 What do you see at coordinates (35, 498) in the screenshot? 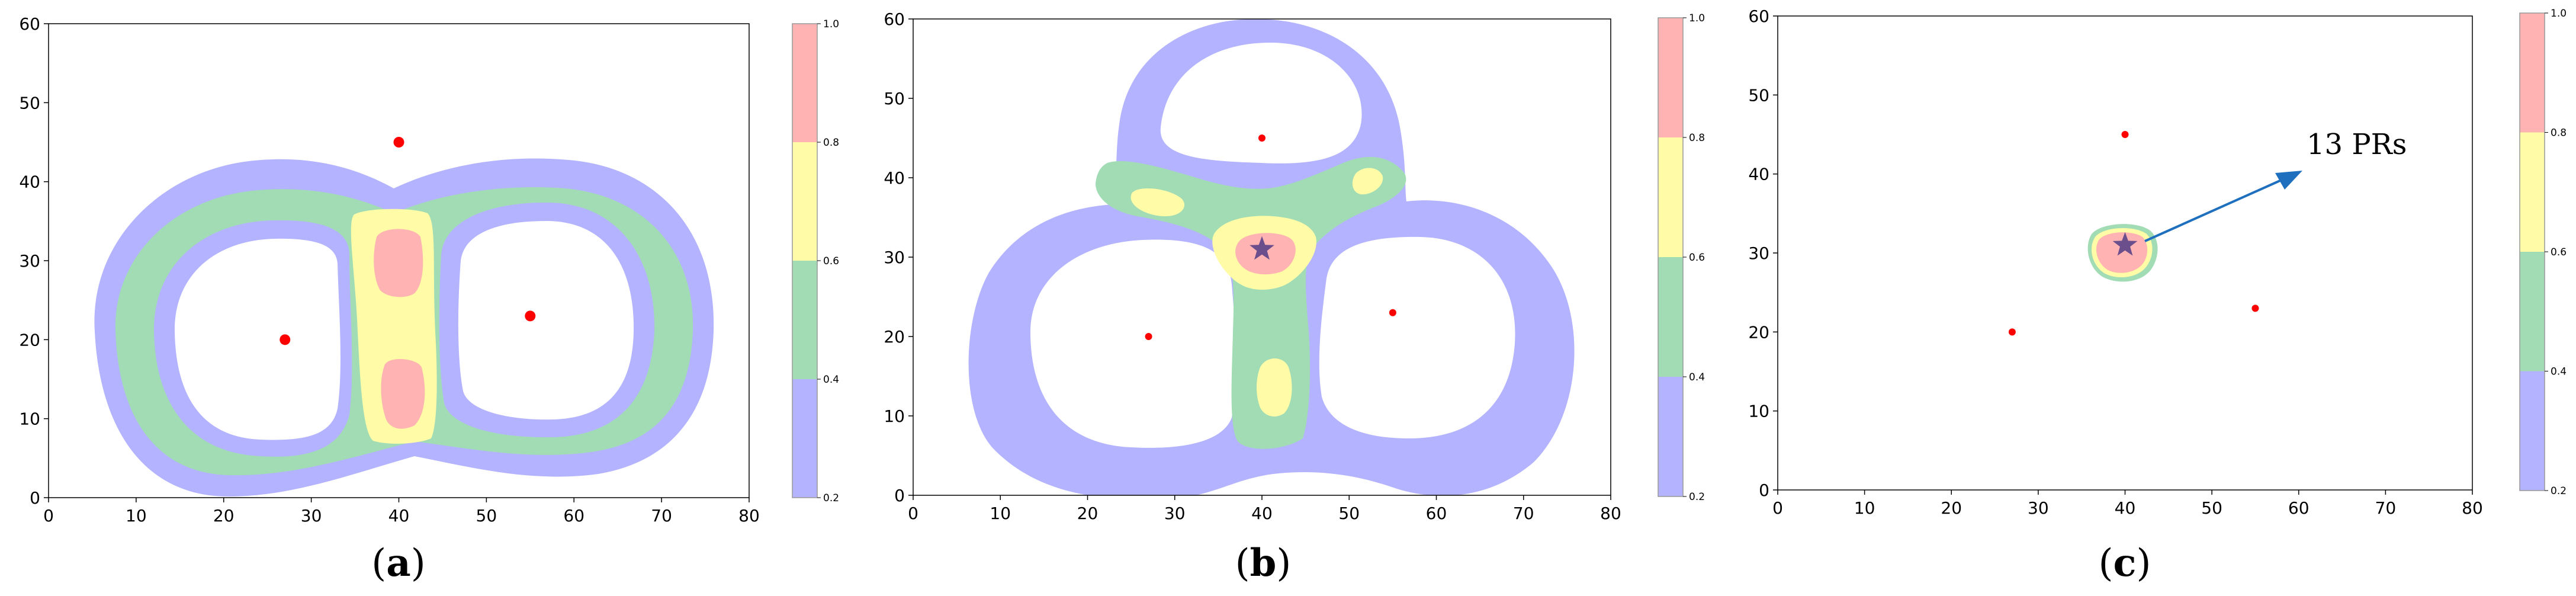
I see `panel-a-ytick-label: 0` at bounding box center [35, 498].